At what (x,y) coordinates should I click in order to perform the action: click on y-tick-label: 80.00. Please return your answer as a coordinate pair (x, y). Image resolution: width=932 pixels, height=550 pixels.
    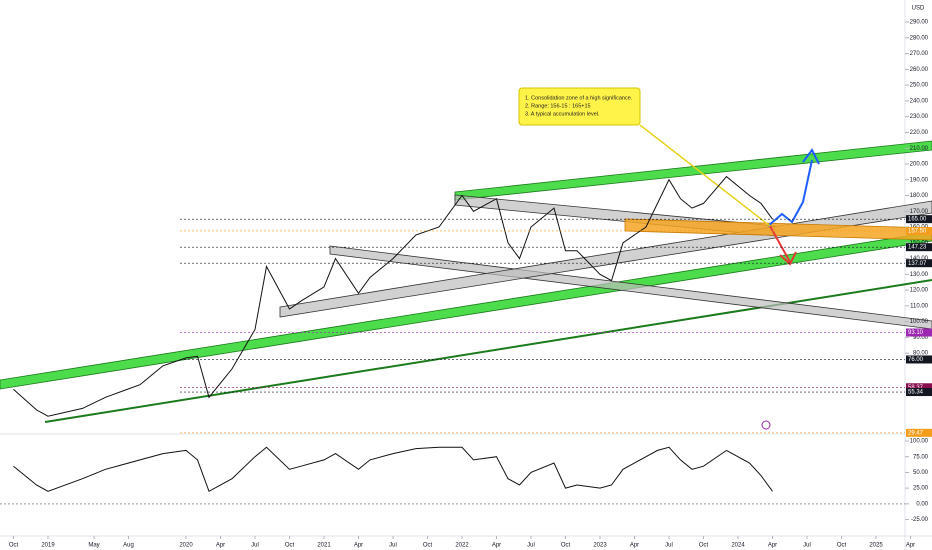
    Looking at the image, I should click on (921, 354).